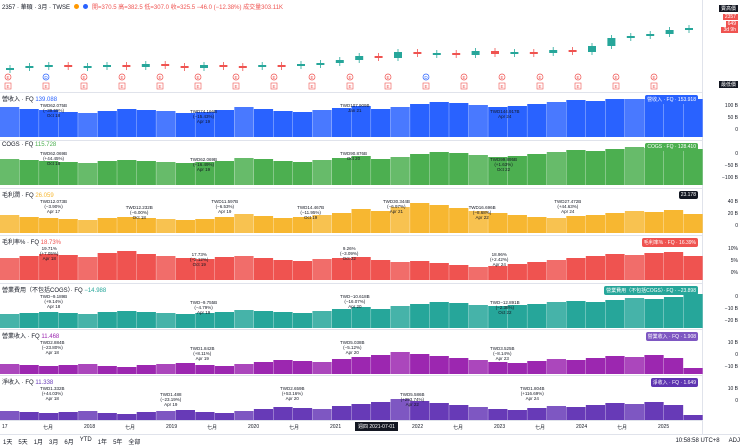  I want to click on range-button: 5年, so click(118, 442).